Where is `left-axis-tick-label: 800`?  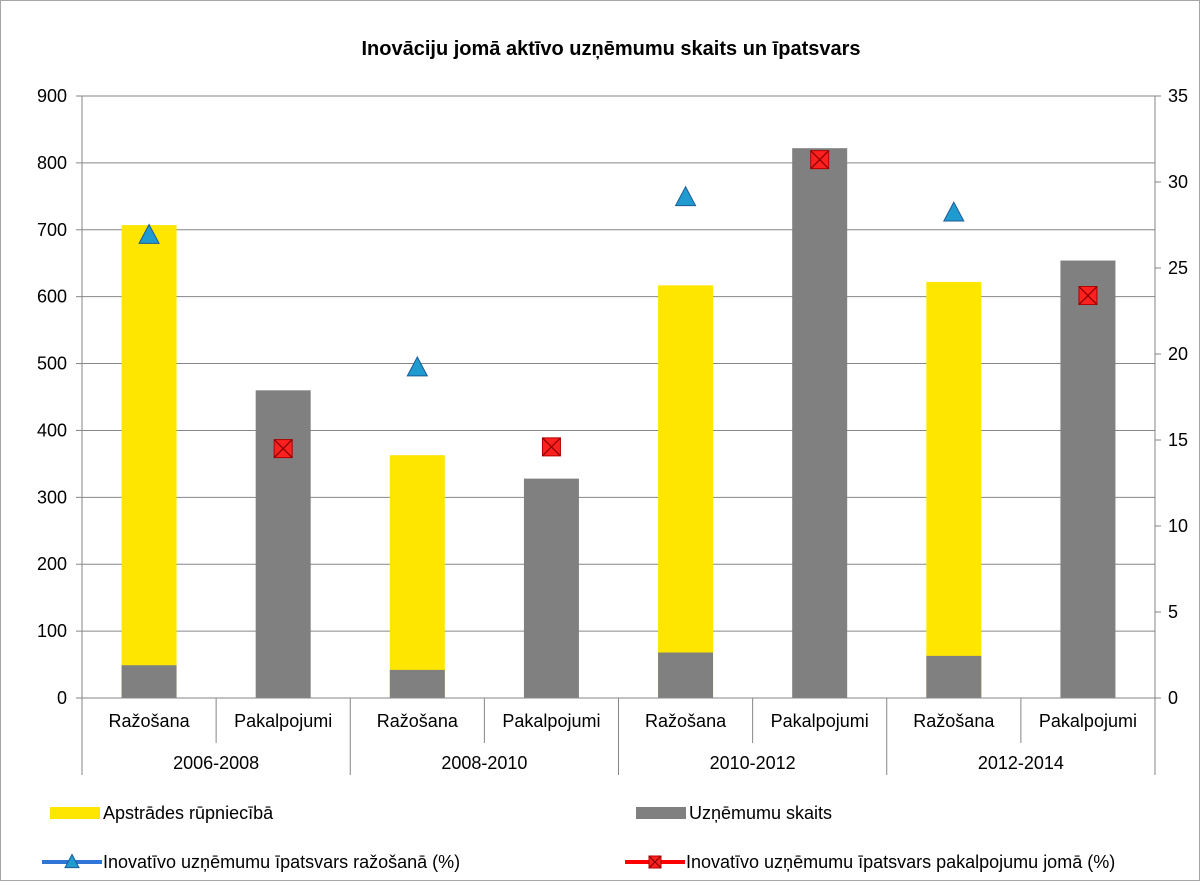
left-axis-tick-label: 800 is located at coordinates (52, 163).